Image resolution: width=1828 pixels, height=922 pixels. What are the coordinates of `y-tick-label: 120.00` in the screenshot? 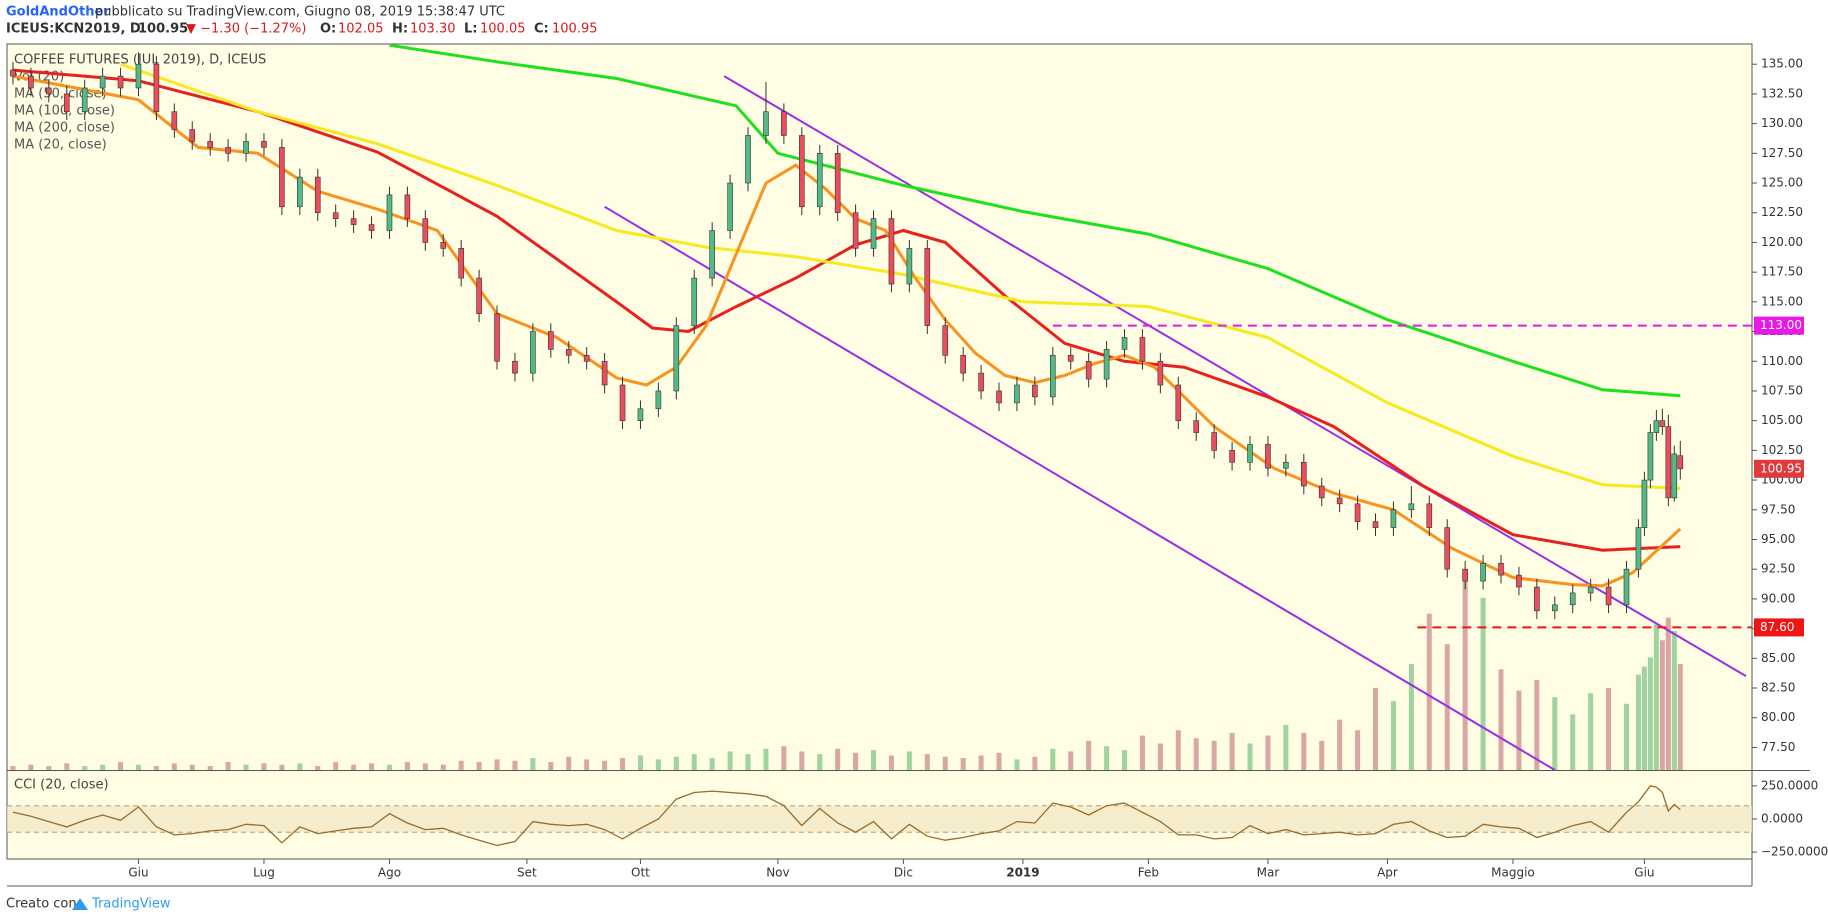 It's located at (1782, 242).